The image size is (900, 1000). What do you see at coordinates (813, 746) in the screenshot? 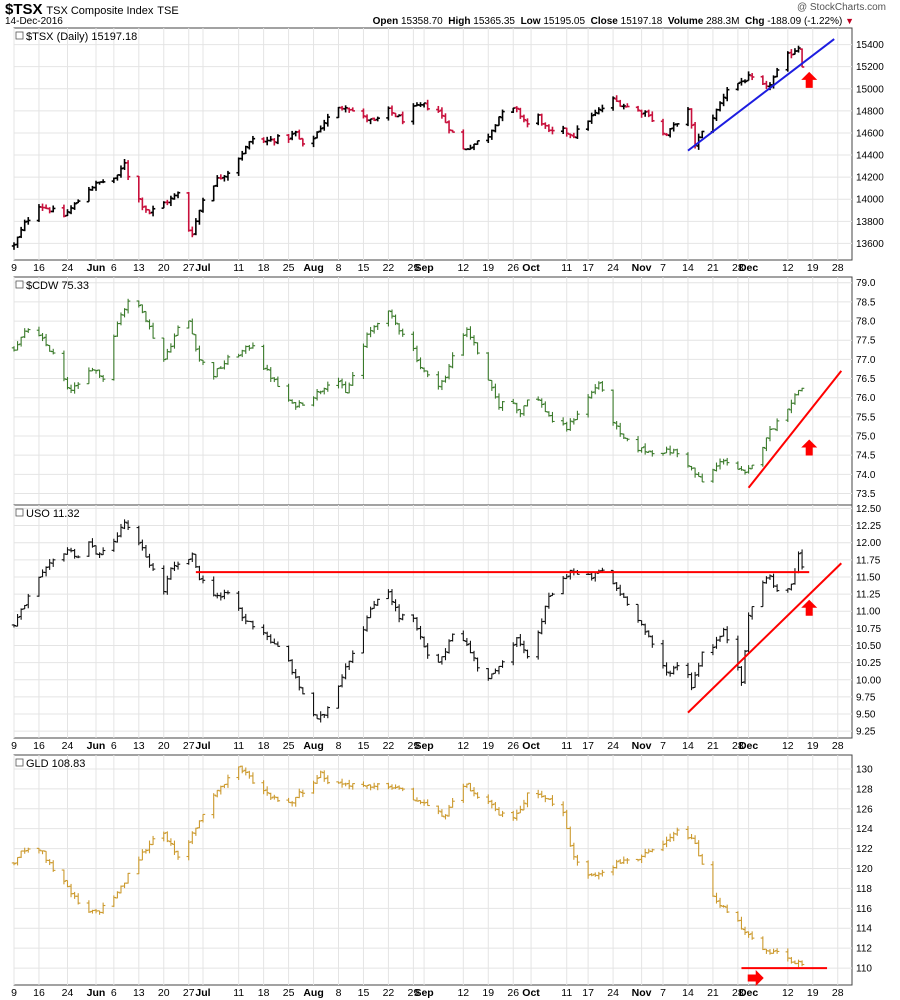
I see `x-tick-label: 19` at bounding box center [813, 746].